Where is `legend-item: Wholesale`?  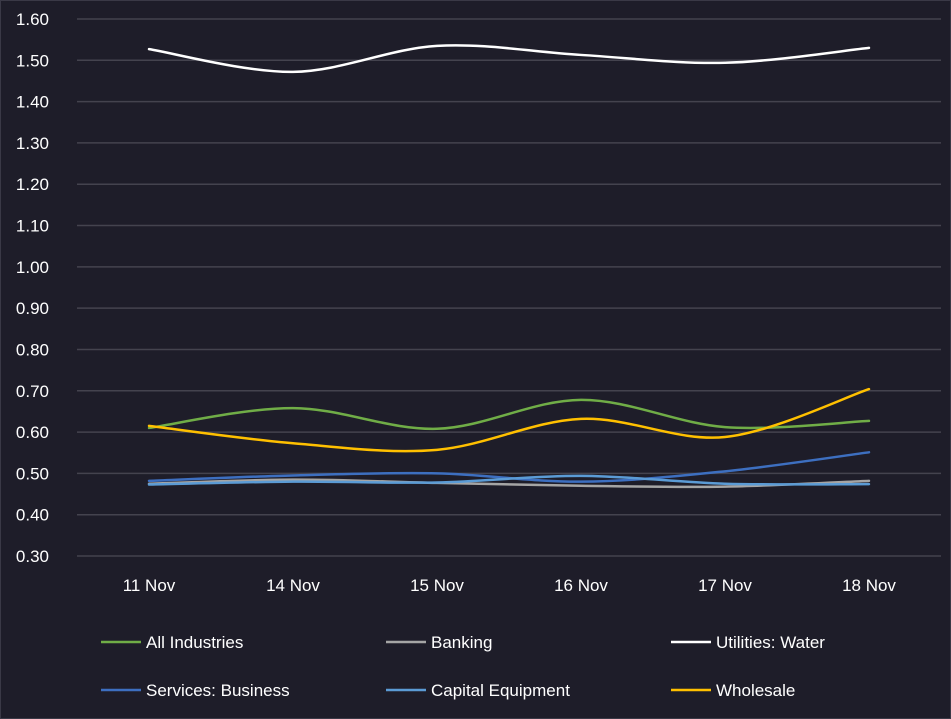
legend-item: Wholesale is located at coordinates (733, 690).